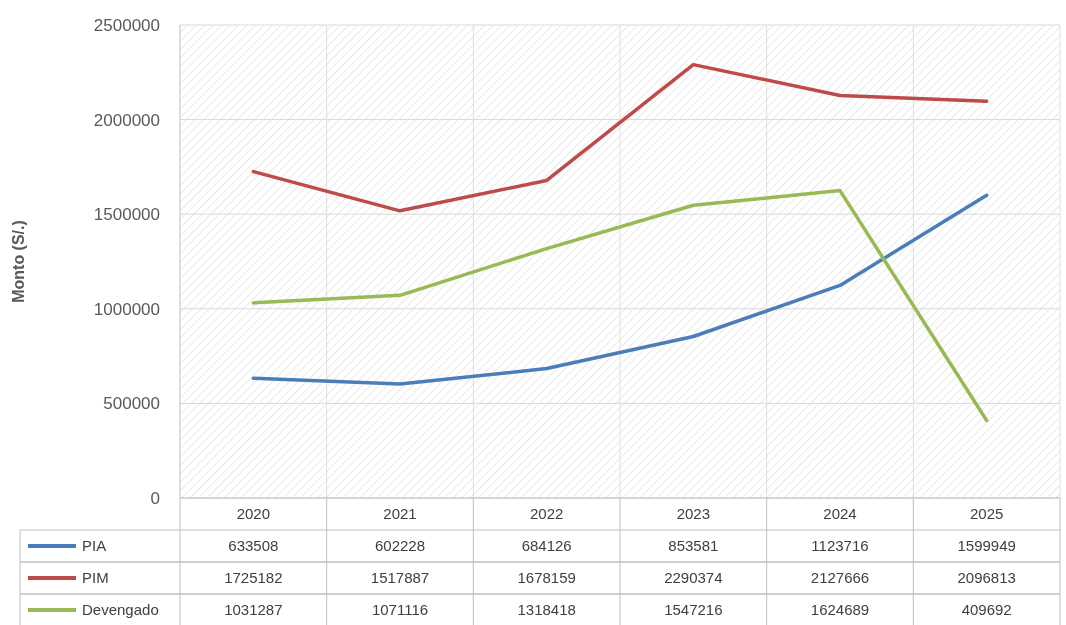 The image size is (1066, 625). I want to click on data-label: 633508, so click(253, 546).